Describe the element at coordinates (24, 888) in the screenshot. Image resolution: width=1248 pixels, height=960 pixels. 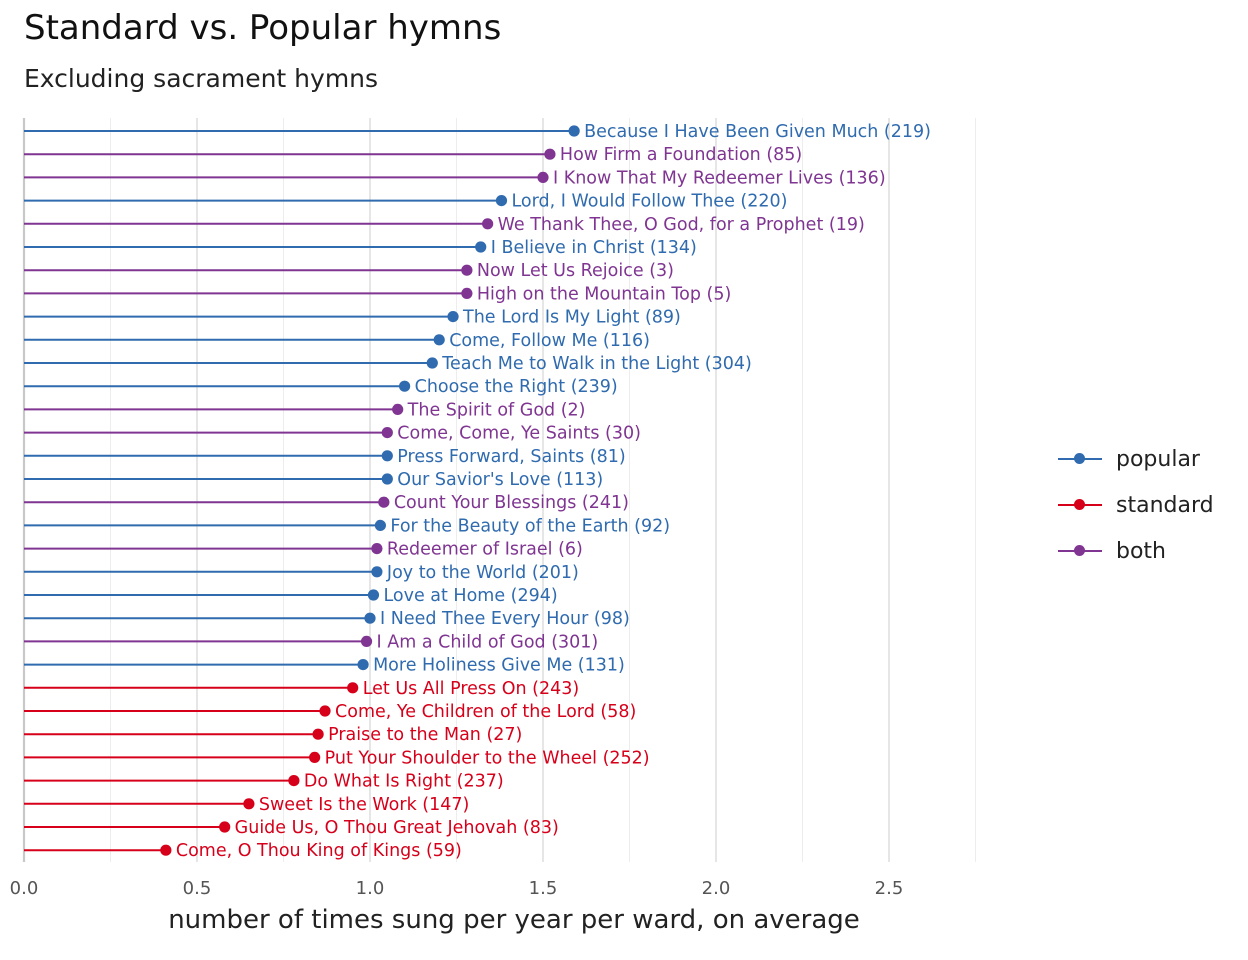
I see `x-tick-label: 0.0` at that location.